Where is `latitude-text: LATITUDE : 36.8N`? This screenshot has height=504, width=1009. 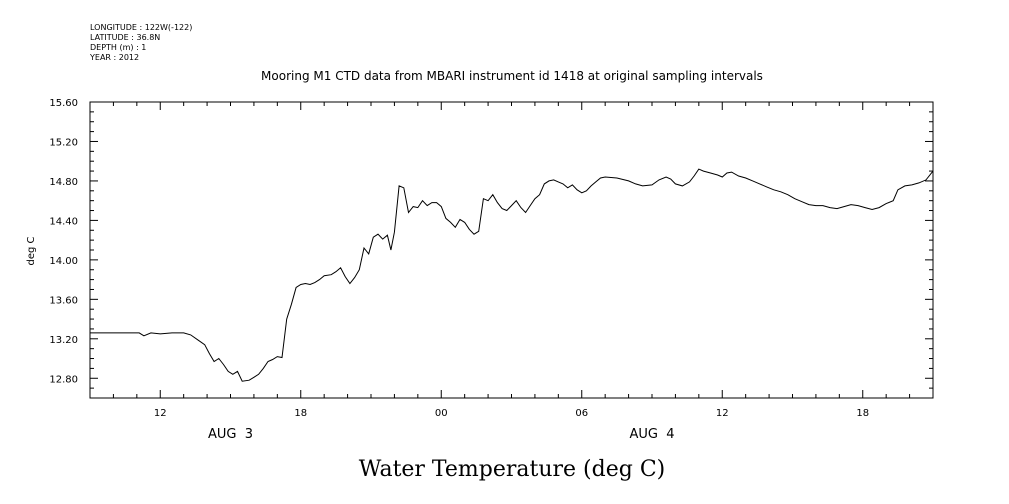 latitude-text: LATITUDE : 36.8N is located at coordinates (125, 37).